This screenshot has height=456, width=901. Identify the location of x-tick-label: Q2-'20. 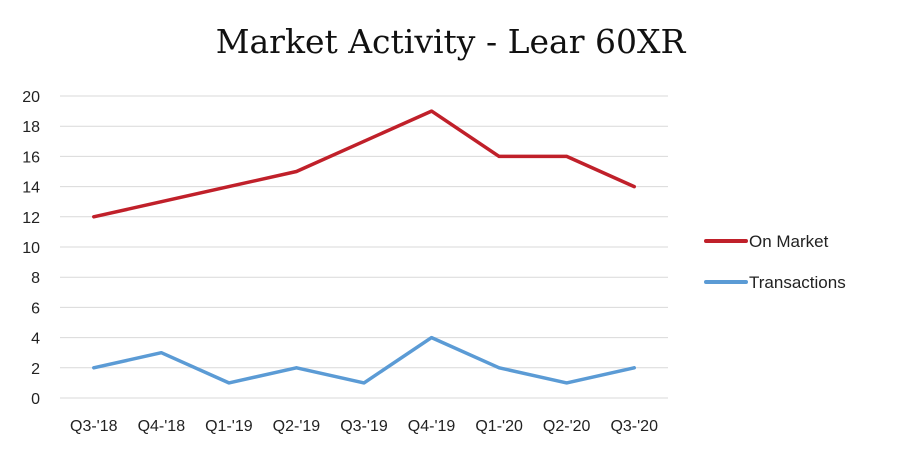
(567, 426).